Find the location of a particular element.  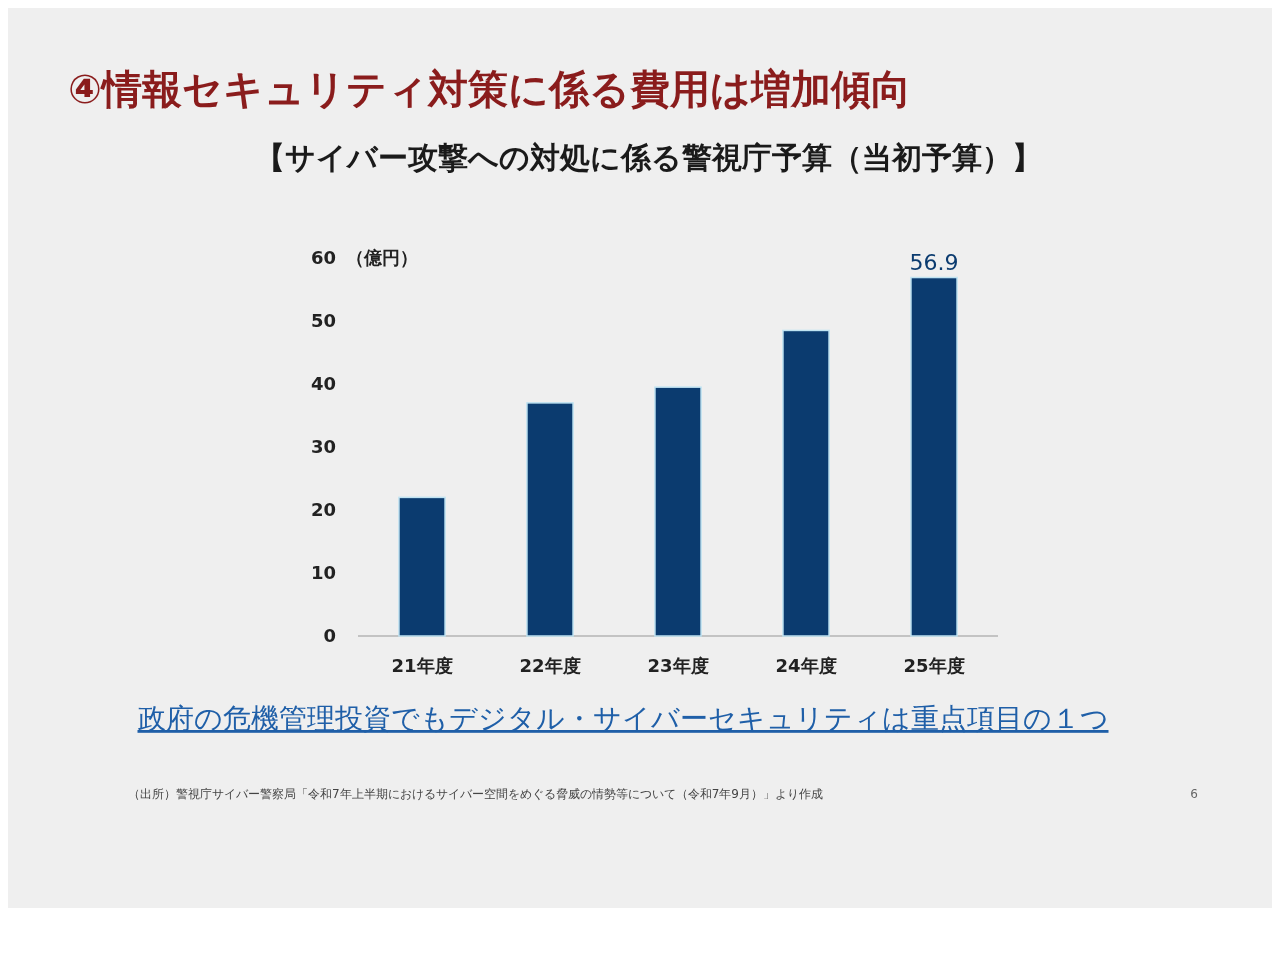

chart-subtitle: 【サイバー攻撃への対処に係る警視庁予算（当初予算）】 is located at coordinates (648, 157).